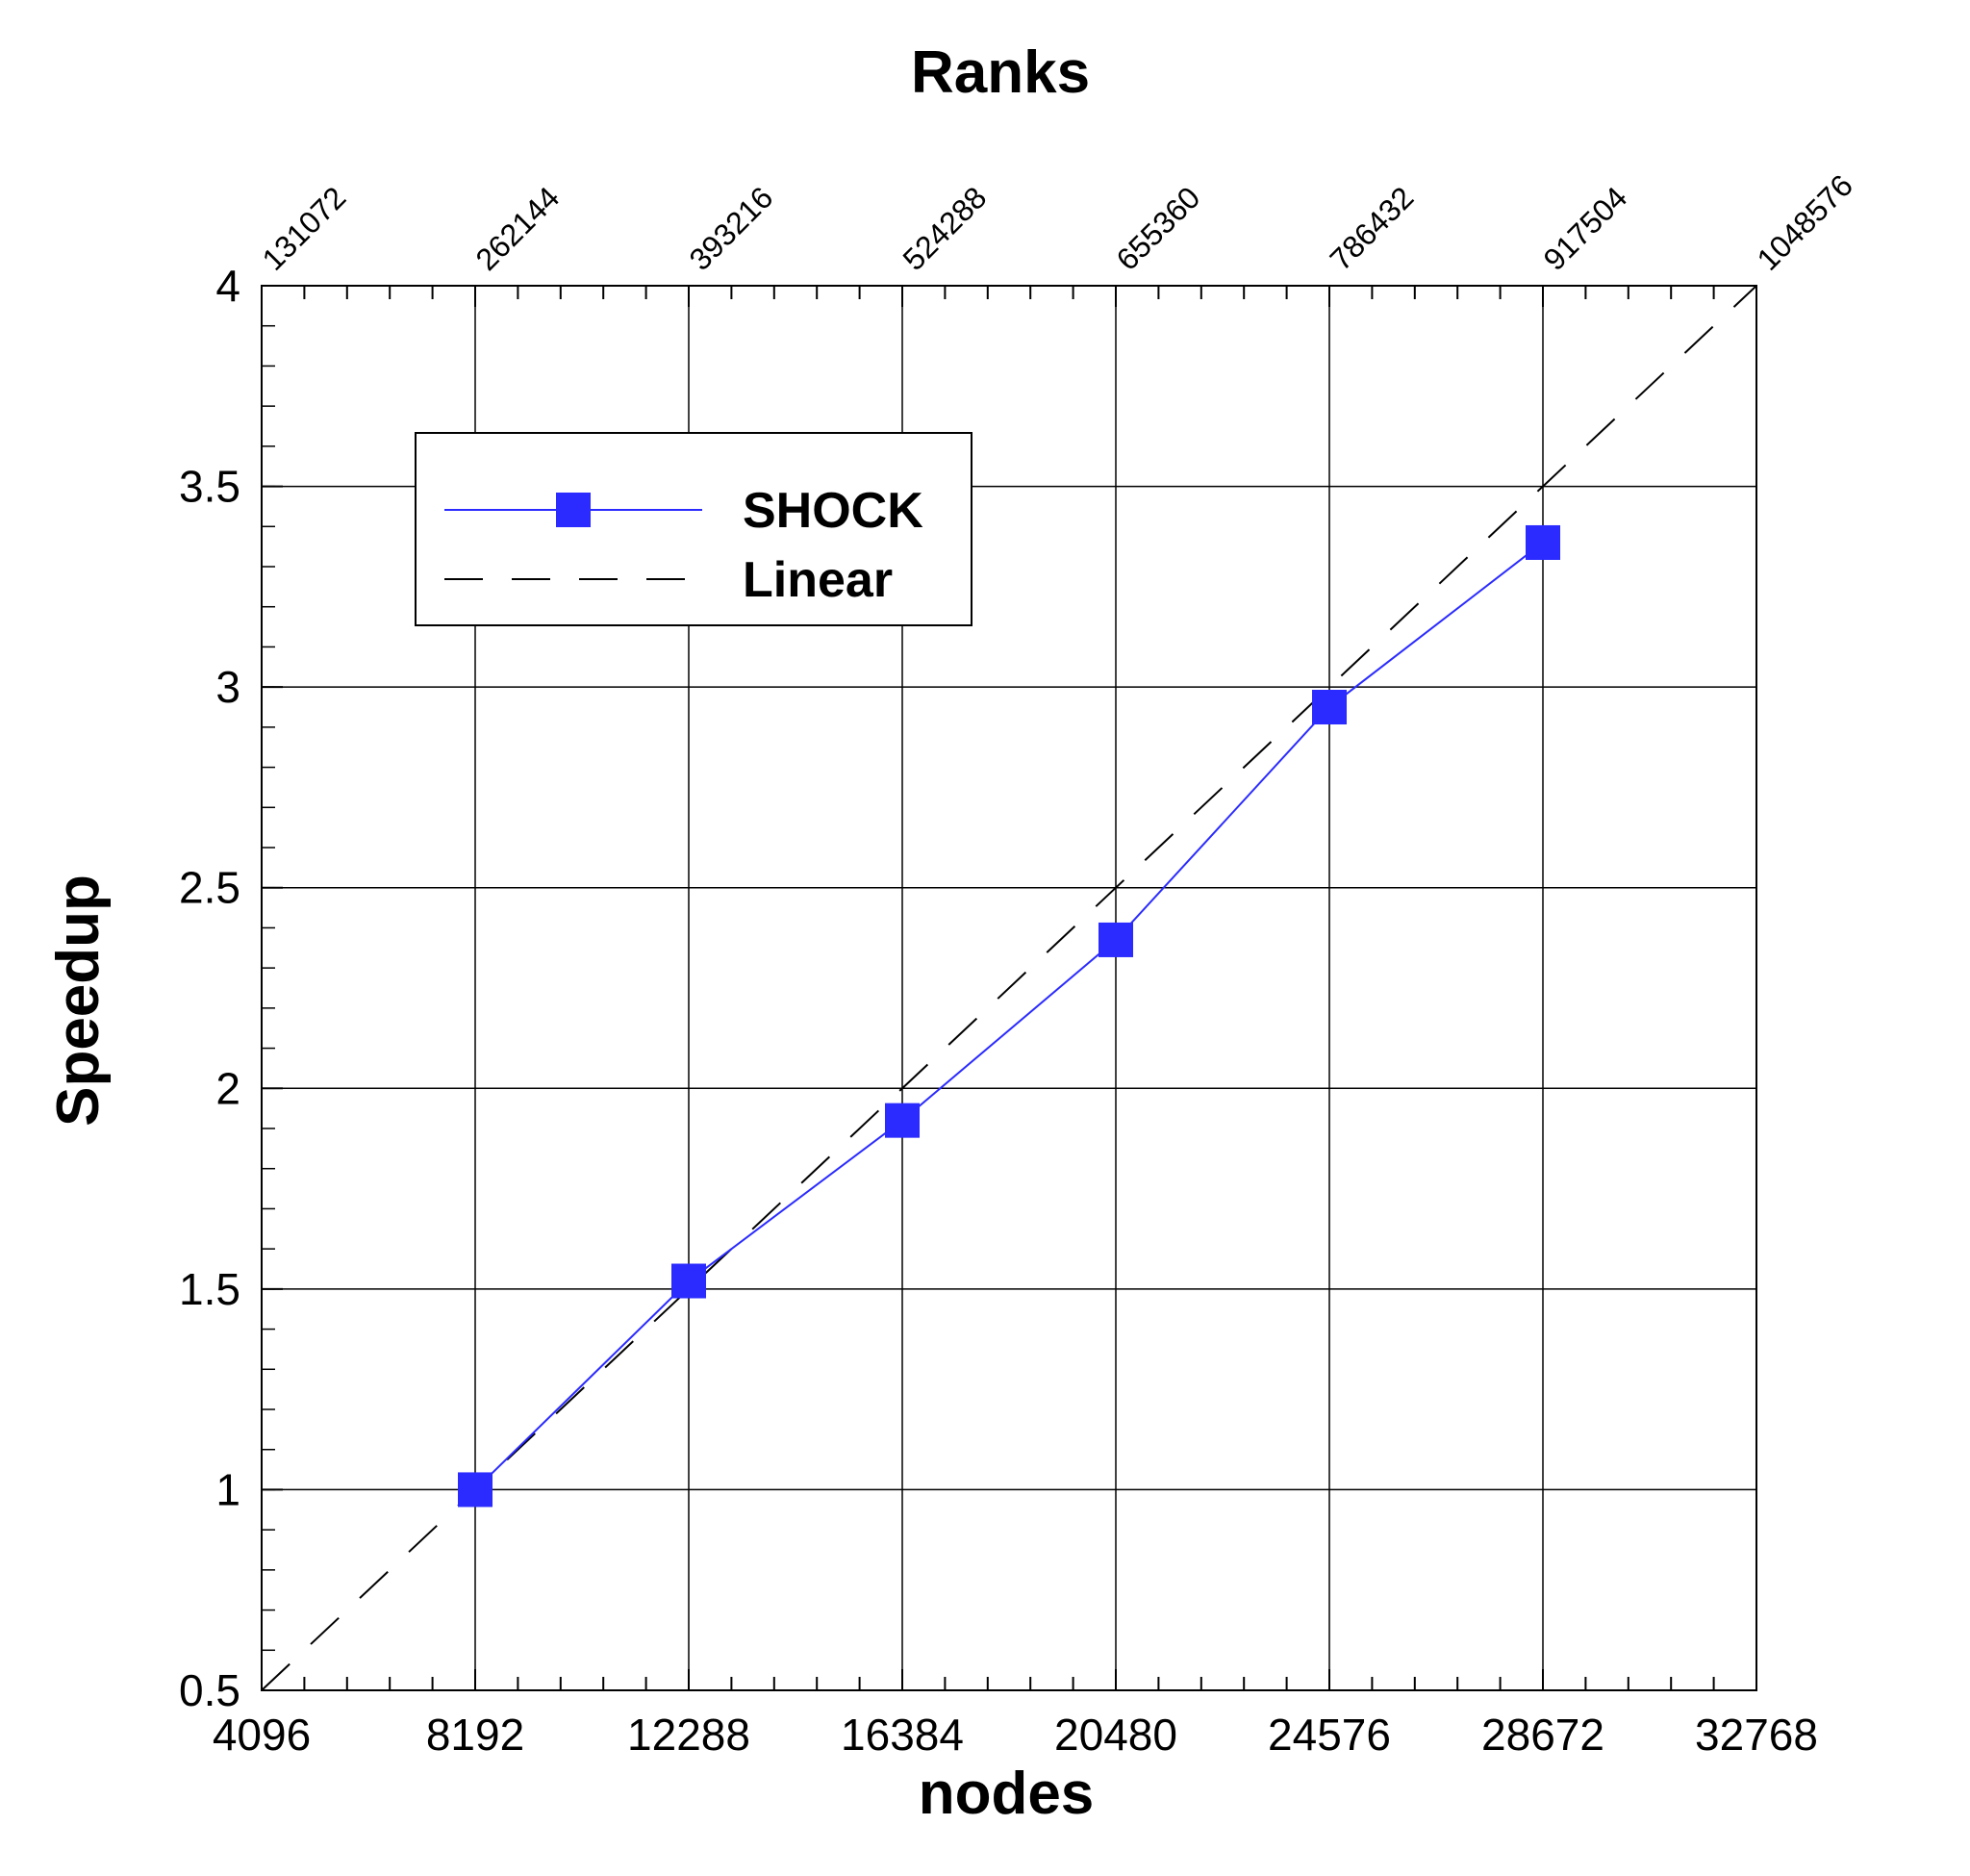  What do you see at coordinates (78, 1001) in the screenshot?
I see `y-axis-title: Speedup` at bounding box center [78, 1001].